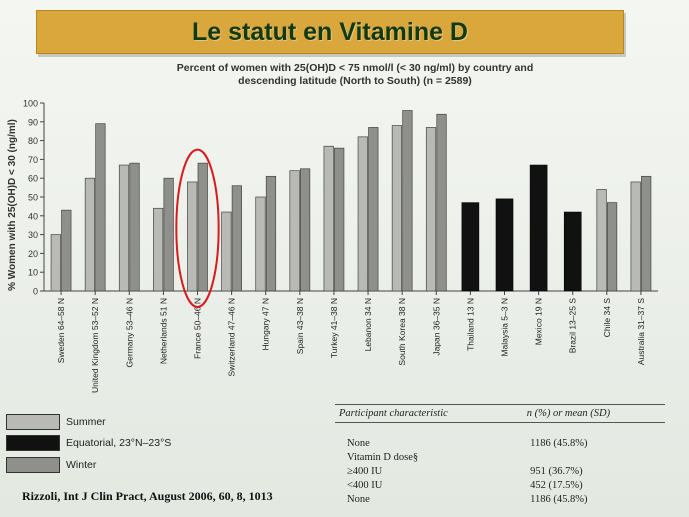 Image resolution: width=689 pixels, height=517 pixels. What do you see at coordinates (232, 337) in the screenshot?
I see `x-tick-label: Switzerland 47–46 N` at bounding box center [232, 337].